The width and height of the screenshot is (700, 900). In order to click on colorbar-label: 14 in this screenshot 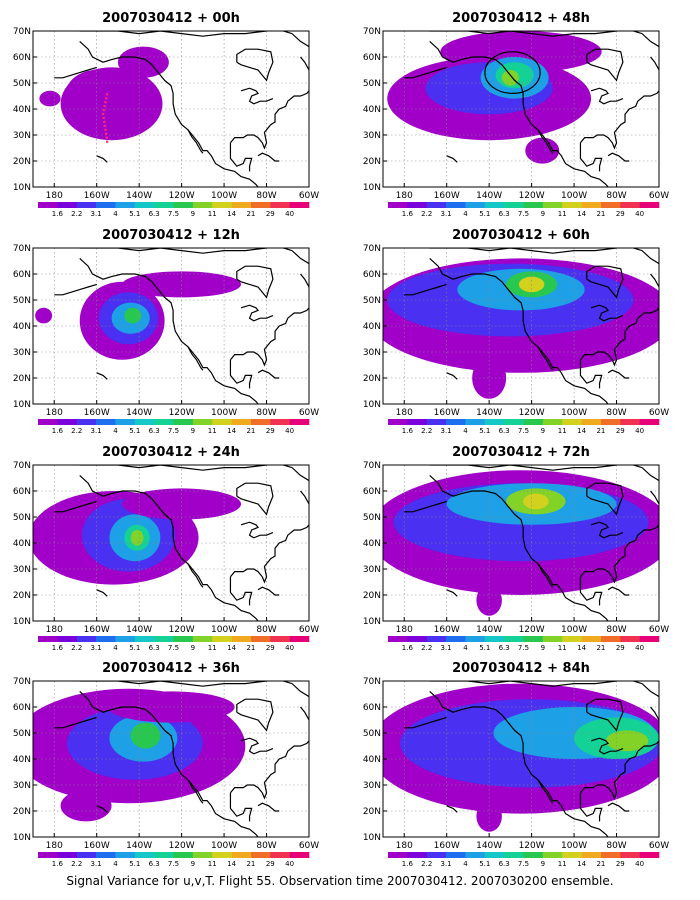, I will do `click(581, 214)`.